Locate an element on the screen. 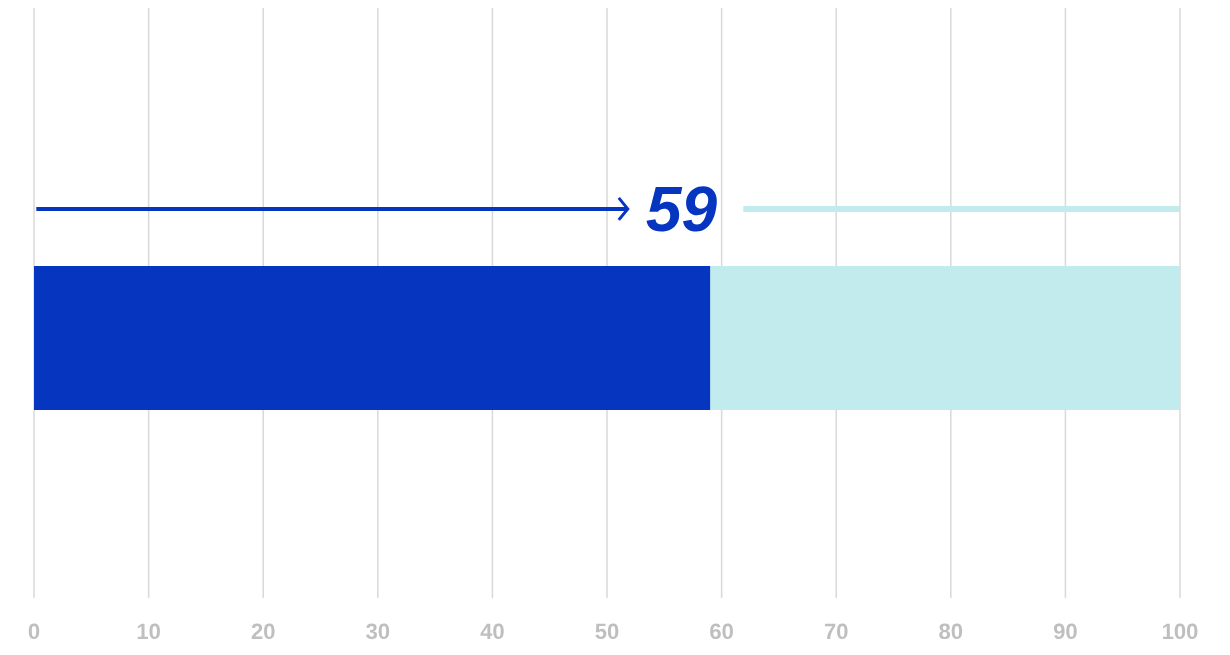 This screenshot has width=1230, height=655. x-tick-label: 70 is located at coordinates (836, 631).